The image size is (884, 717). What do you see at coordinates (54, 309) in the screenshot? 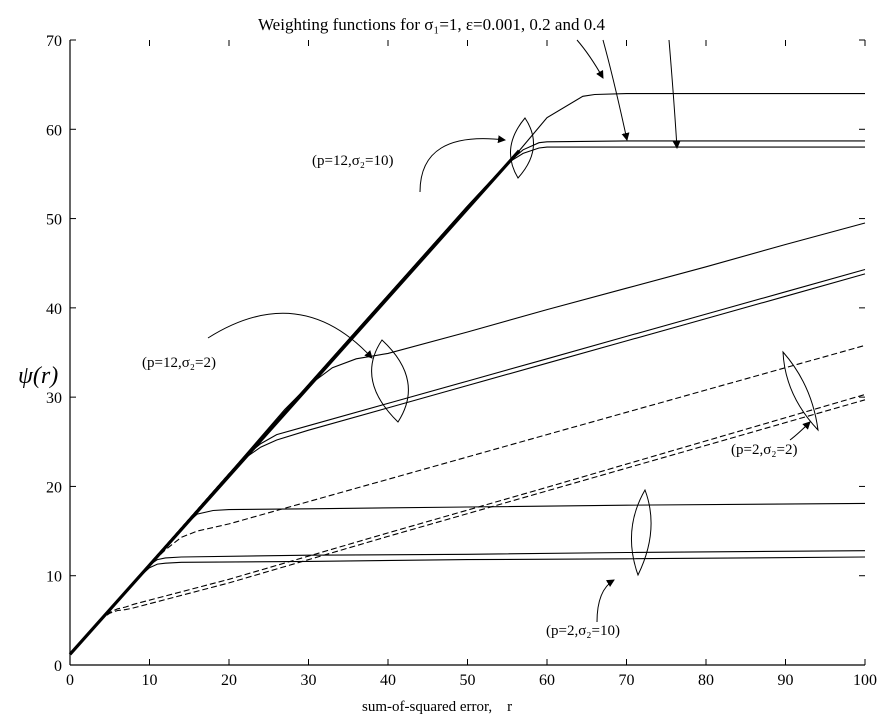
I see `y-tick-label: 40` at bounding box center [54, 309].